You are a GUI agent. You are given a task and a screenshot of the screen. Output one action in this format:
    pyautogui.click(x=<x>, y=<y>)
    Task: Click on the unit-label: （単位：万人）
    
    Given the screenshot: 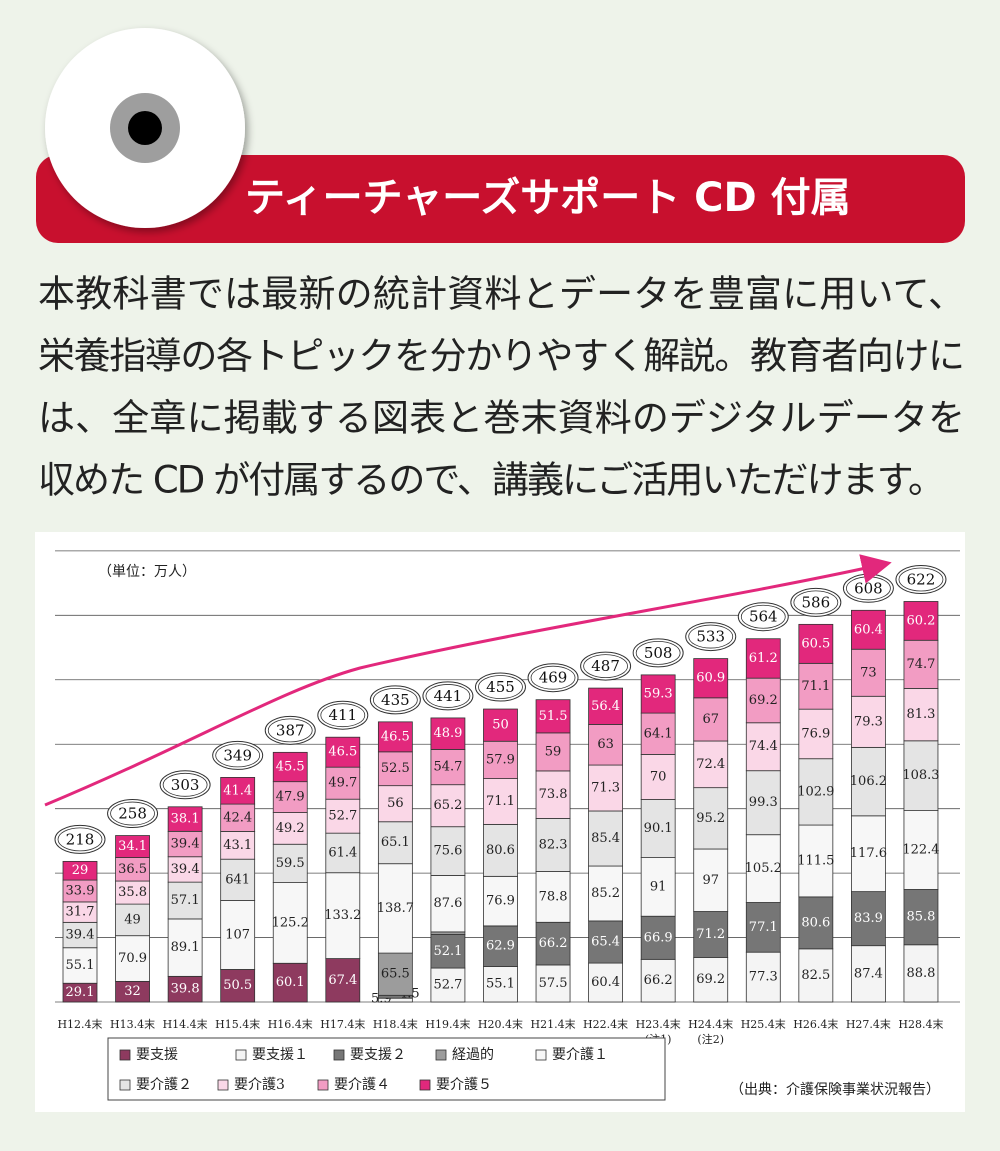 What is the action you would take?
    pyautogui.click(x=147, y=572)
    